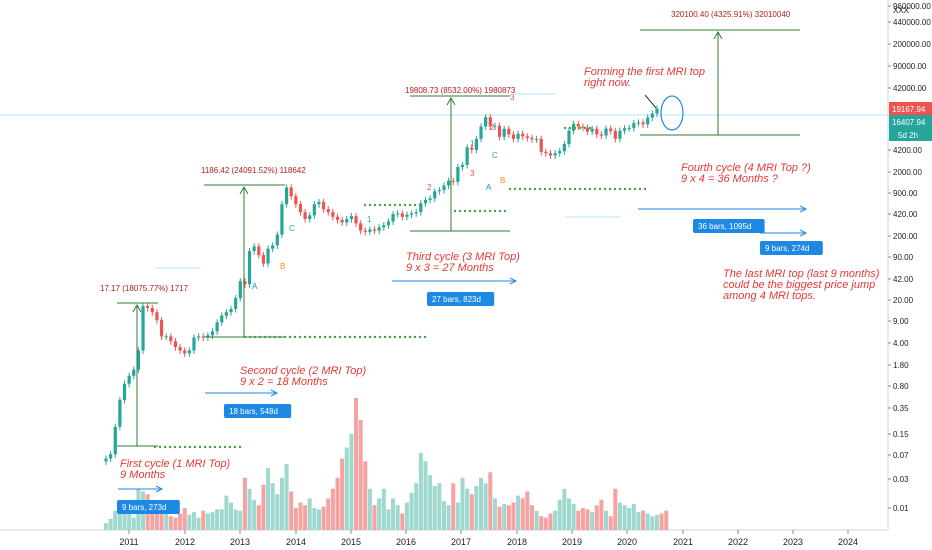 Image resolution: width=932 pixels, height=550 pixels. Describe the element at coordinates (369, 219) in the screenshot. I see `wave-marker: 1` at that location.